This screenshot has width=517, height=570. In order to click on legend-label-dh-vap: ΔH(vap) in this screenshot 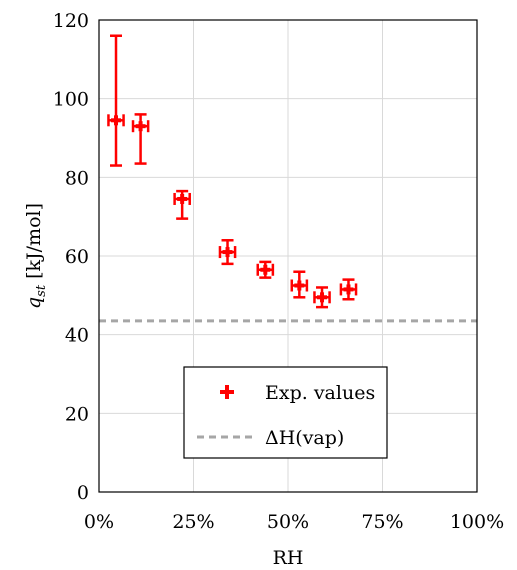, I will do `click(304, 438)`.